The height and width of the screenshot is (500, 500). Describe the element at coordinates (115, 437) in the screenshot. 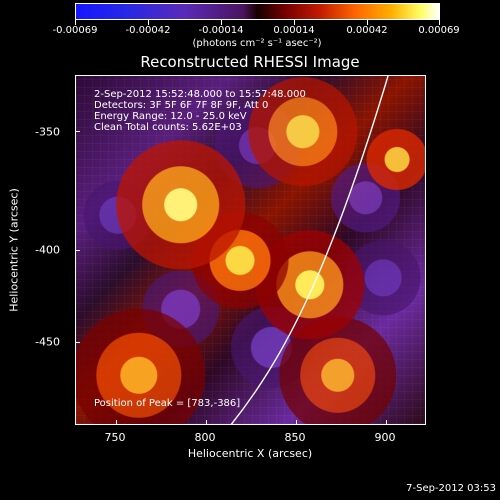

I see `x-axis-tick-label: 750` at that location.